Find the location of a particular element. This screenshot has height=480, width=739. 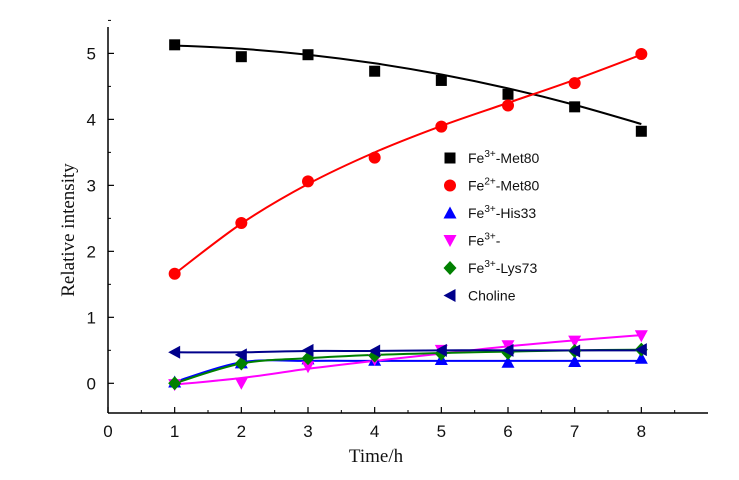

legend-label-2: Fe3+-His33 is located at coordinates (502, 212).